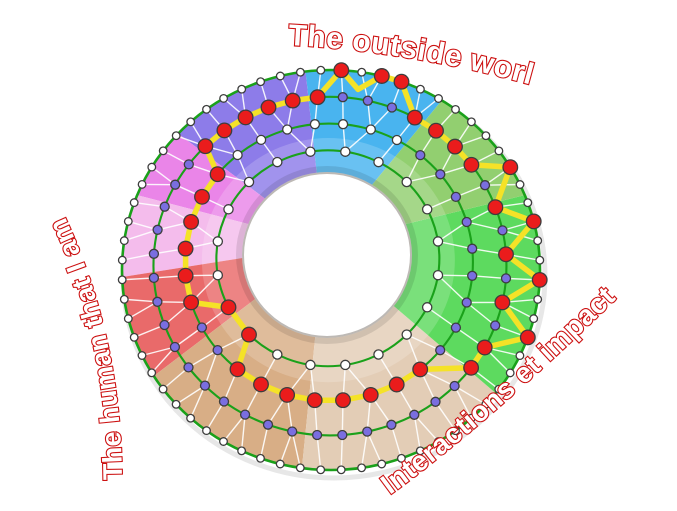  What do you see at coordinates (448, 162) in the screenshot?
I see `segment-light-green` at bounding box center [448, 162].